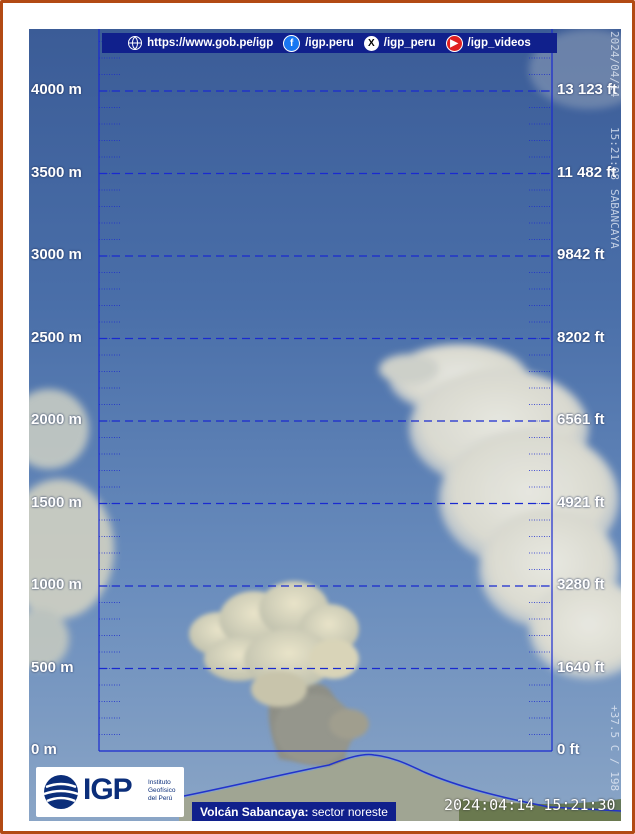 This screenshot has height=834, width=635. What do you see at coordinates (292, 43) in the screenshot?
I see `facebook-icon: f` at bounding box center [292, 43].